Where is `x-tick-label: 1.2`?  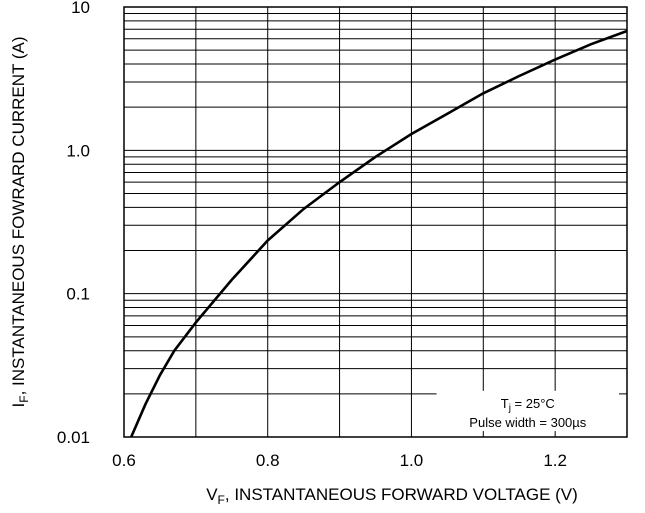
x-tick-label: 1.2 is located at coordinates (555, 460).